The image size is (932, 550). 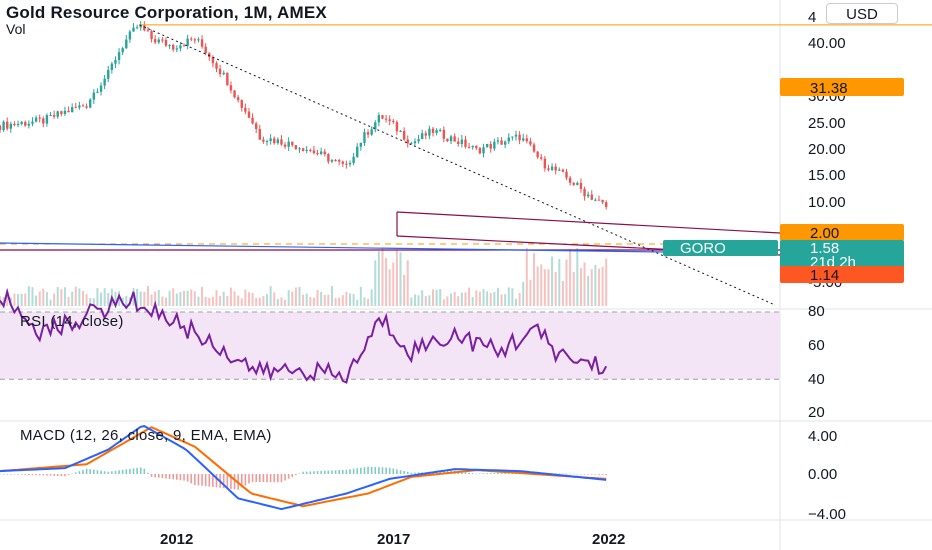 I want to click on macd-pane, so click(x=303, y=468).